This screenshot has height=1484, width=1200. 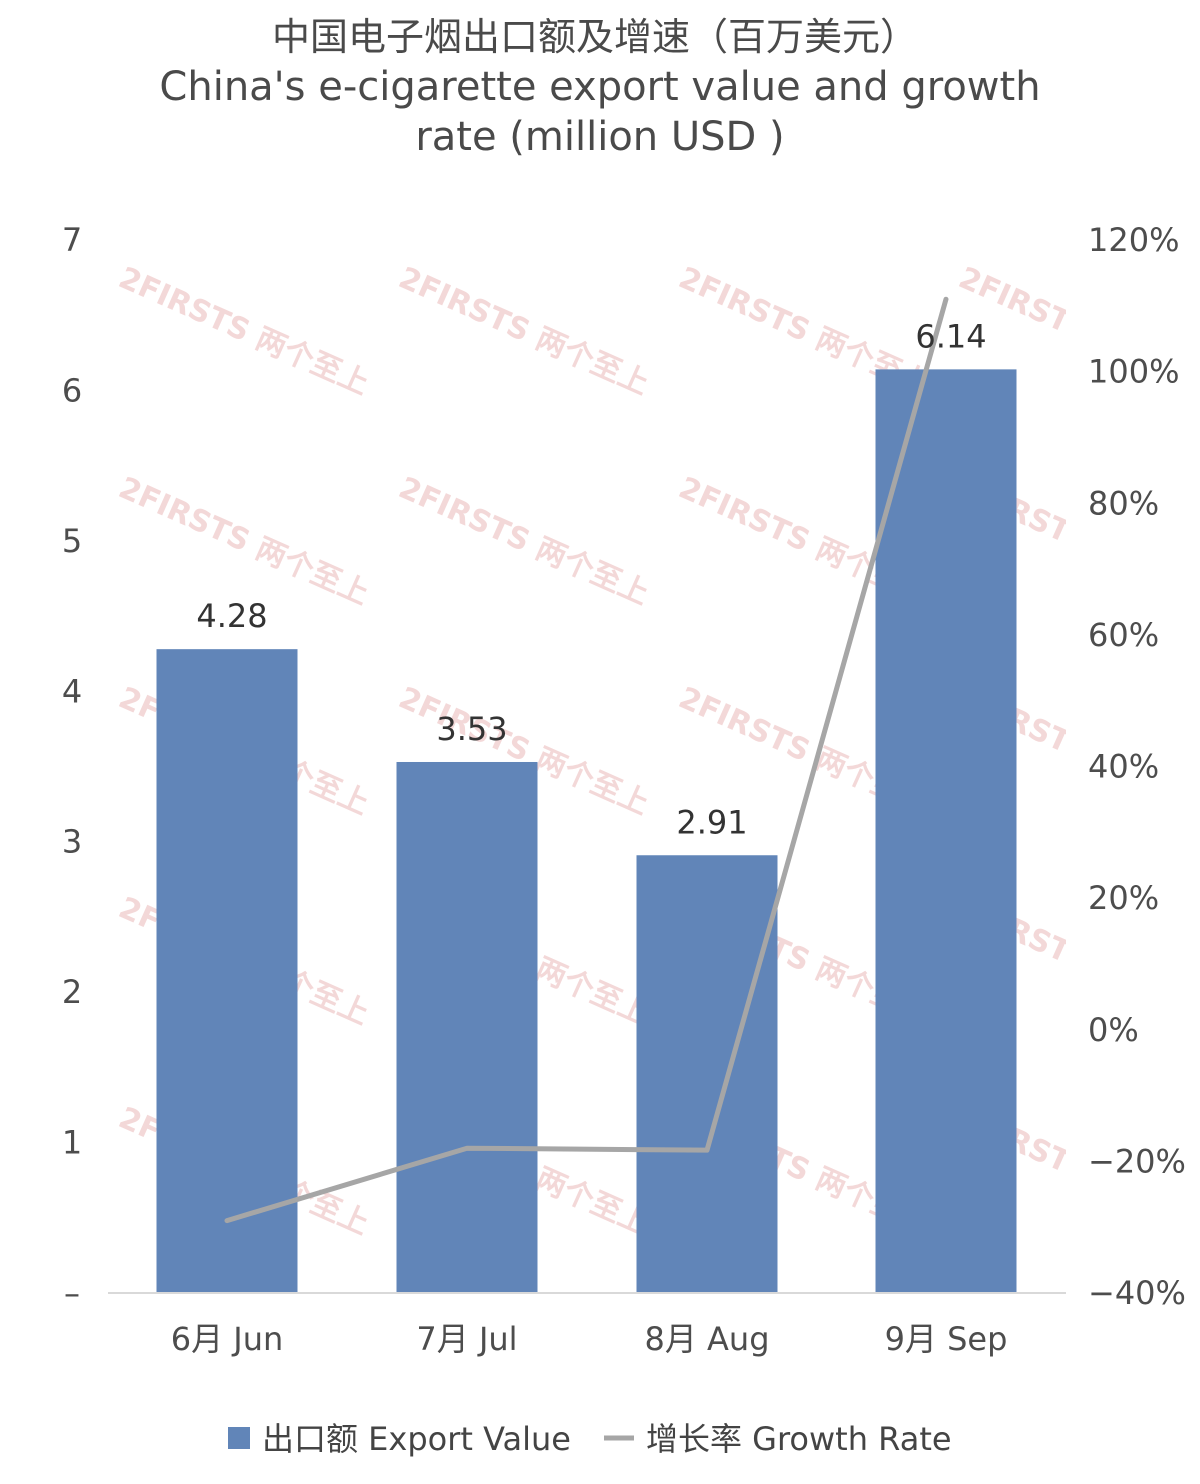 I want to click on legend: 出口额 Export Value 增长率 Growth Rate, so click(x=590, y=1439).